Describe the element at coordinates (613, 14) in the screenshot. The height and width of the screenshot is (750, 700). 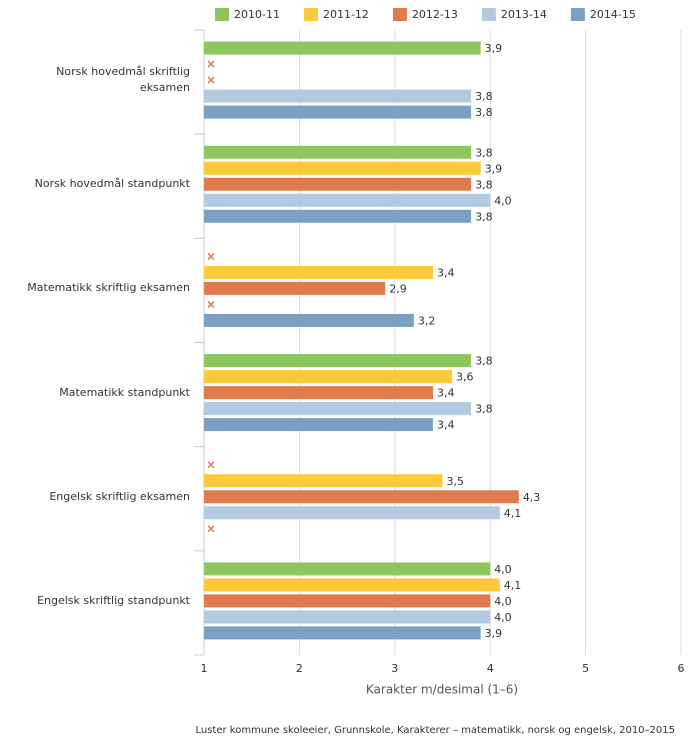
I see `legend-label: 2014-15` at that location.